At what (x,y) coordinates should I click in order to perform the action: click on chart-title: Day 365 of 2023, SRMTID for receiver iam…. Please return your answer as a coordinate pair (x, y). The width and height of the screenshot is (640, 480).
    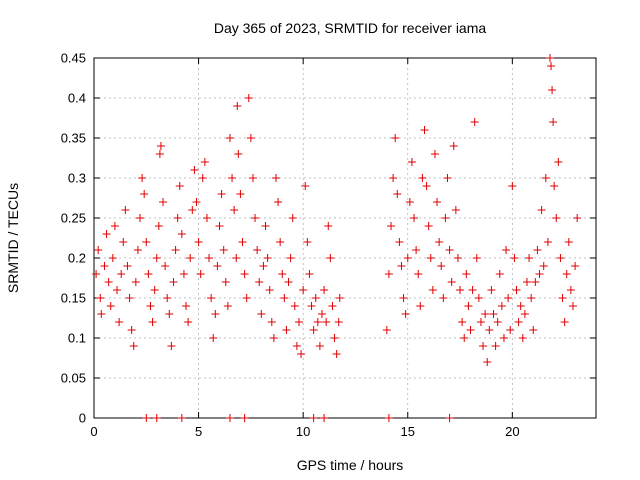
    Looking at the image, I should click on (350, 28).